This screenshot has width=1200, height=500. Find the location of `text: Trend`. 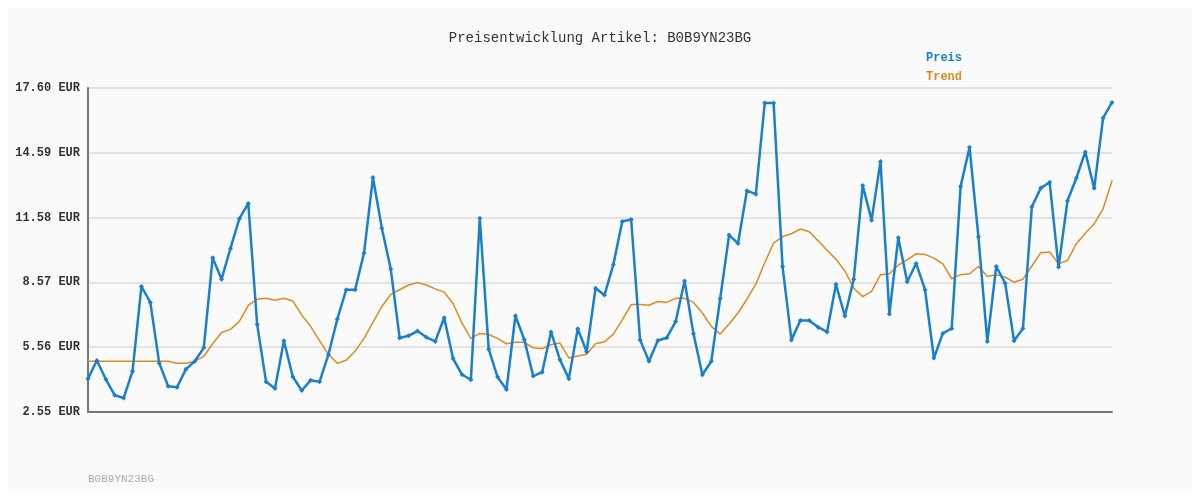

text: Trend is located at coordinates (944, 77).